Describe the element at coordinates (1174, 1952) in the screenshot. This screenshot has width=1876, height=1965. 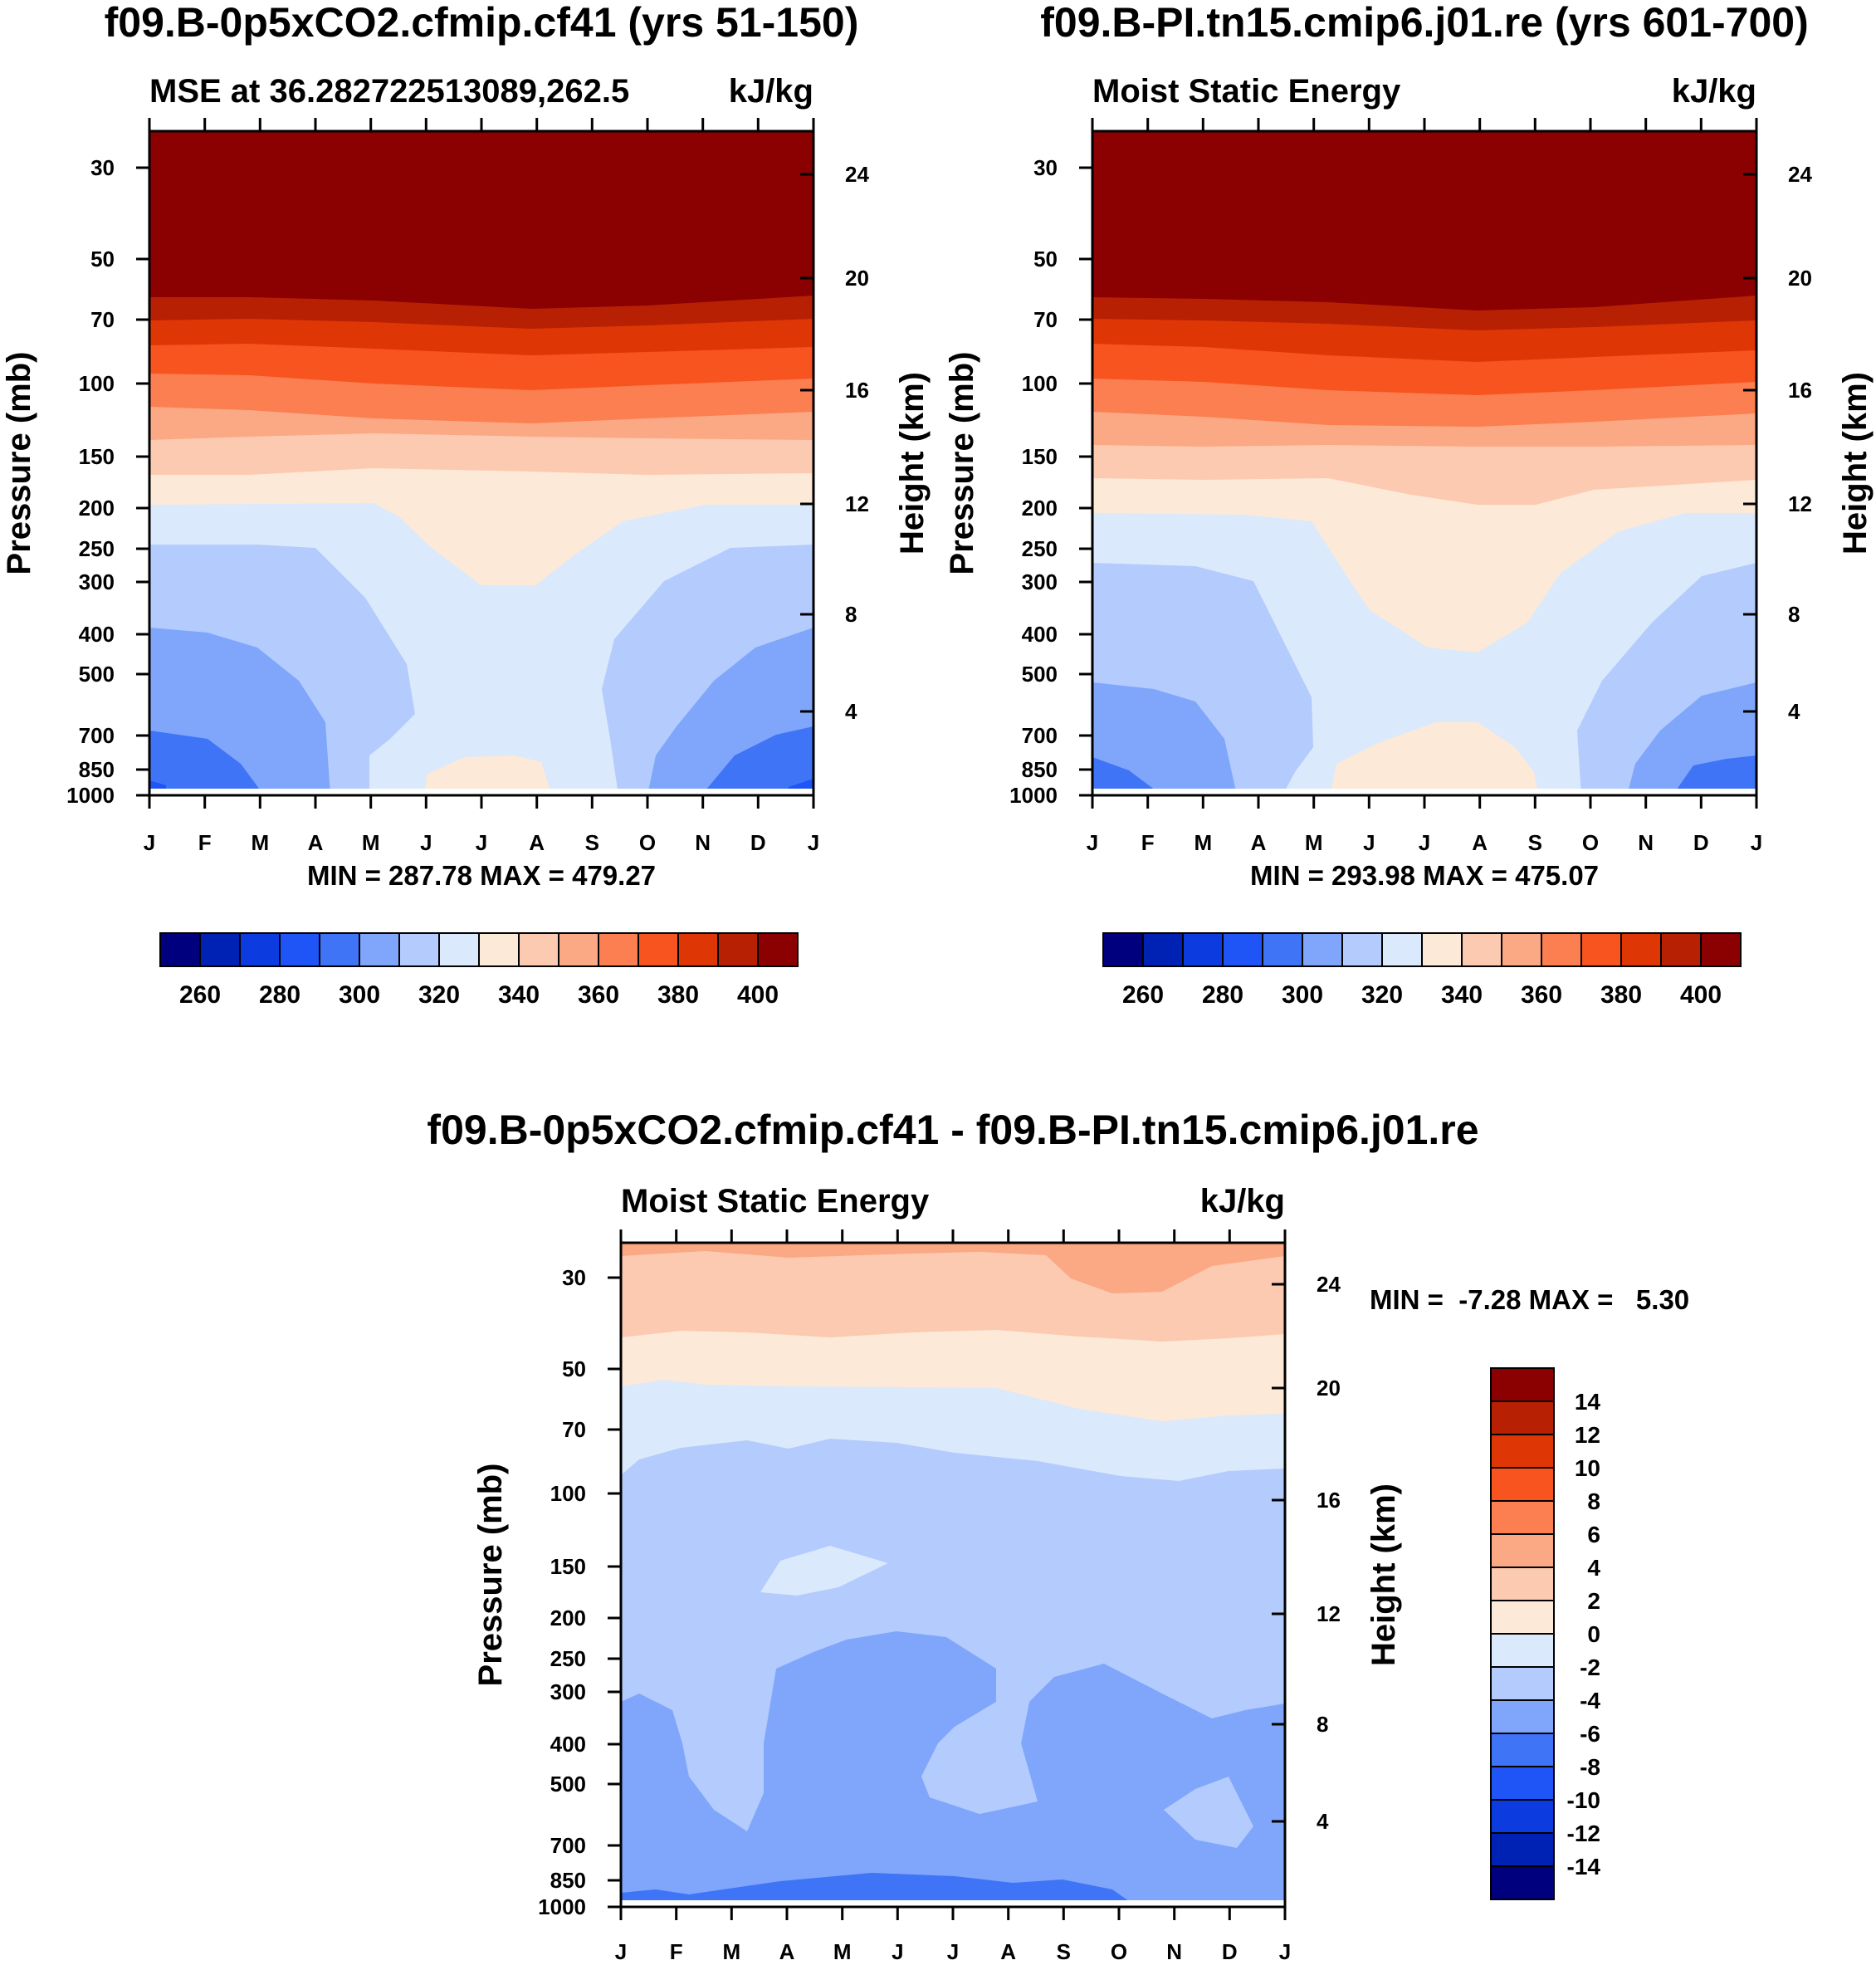
I see `x-tick-label: N` at that location.